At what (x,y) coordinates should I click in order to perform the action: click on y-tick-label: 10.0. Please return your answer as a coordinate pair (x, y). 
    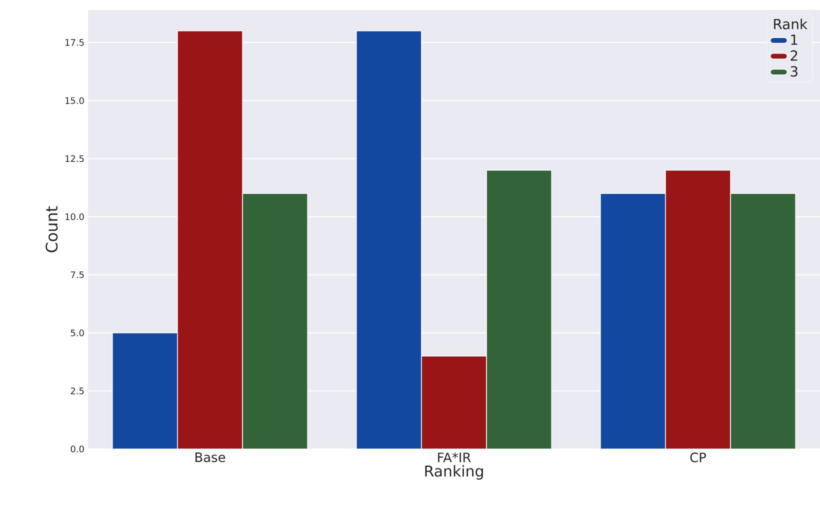
    Looking at the image, I should click on (75, 216).